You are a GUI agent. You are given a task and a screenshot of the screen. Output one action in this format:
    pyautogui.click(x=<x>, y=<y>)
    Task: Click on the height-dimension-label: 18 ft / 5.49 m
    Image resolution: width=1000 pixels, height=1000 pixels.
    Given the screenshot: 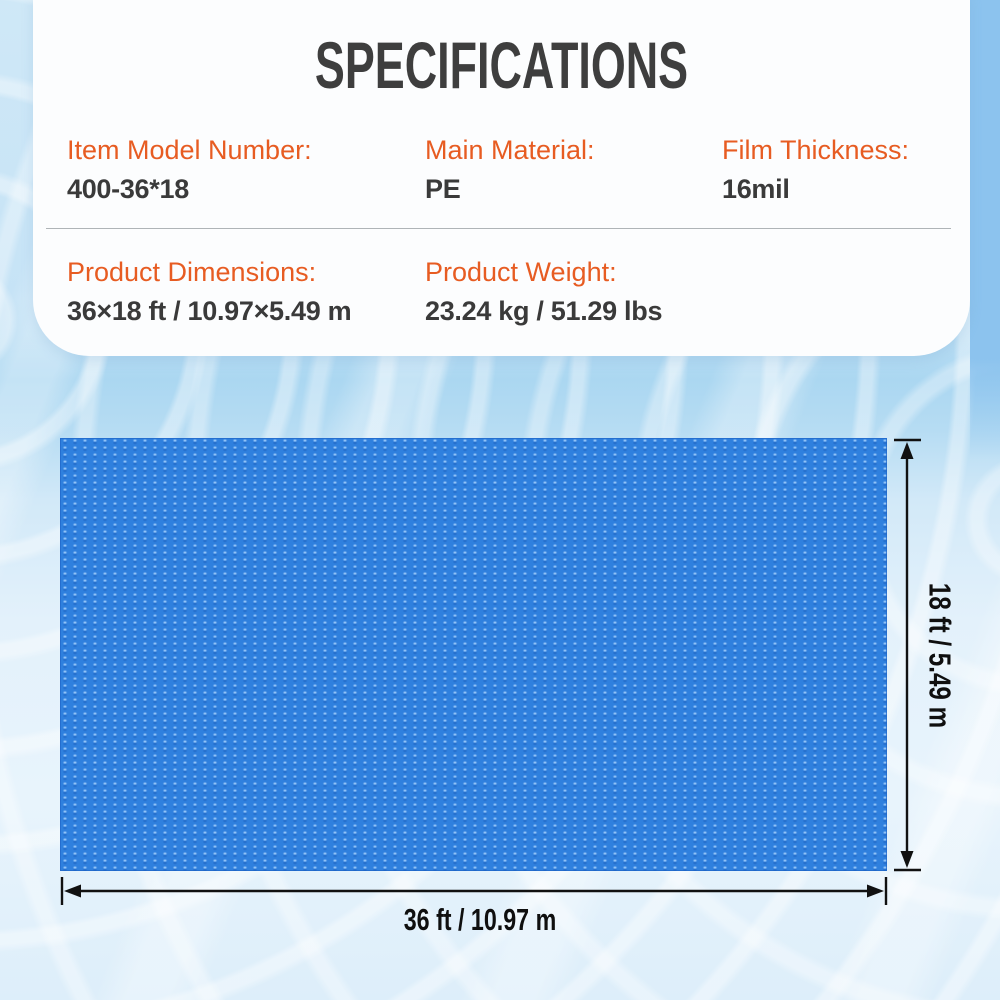 What is the action you would take?
    pyautogui.click(x=940, y=655)
    